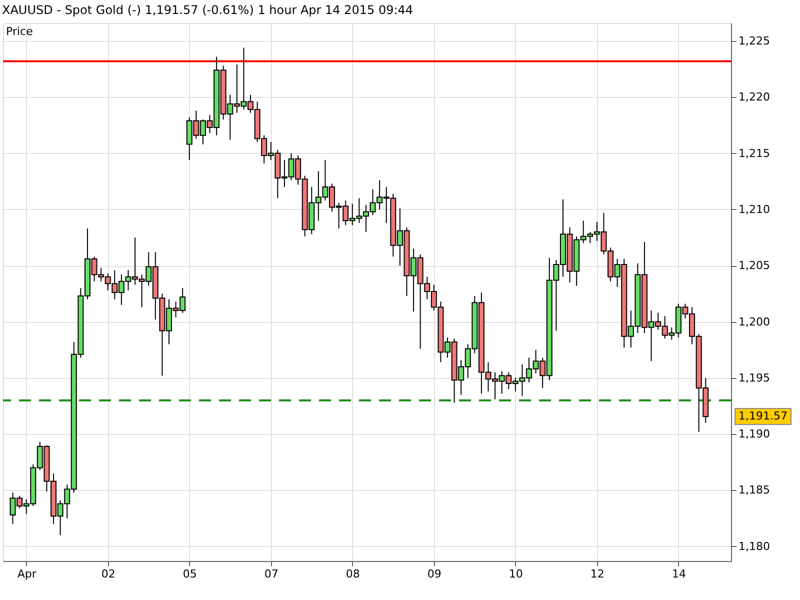 This screenshot has width=800, height=600. Describe the element at coordinates (763, 415) in the screenshot. I see `text: 1,191.57` at that location.